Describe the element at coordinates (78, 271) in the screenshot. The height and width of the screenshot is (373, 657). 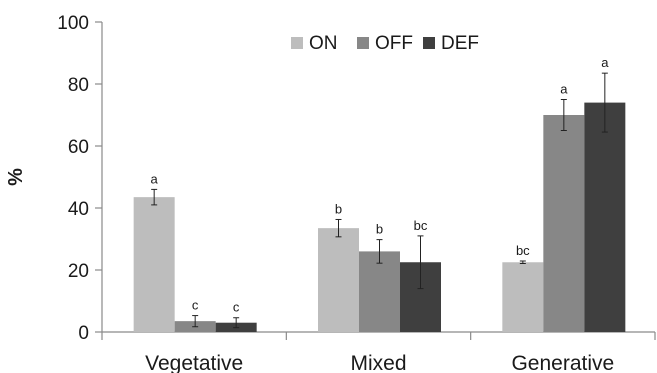
I see `y-tick-label: 20` at that location.